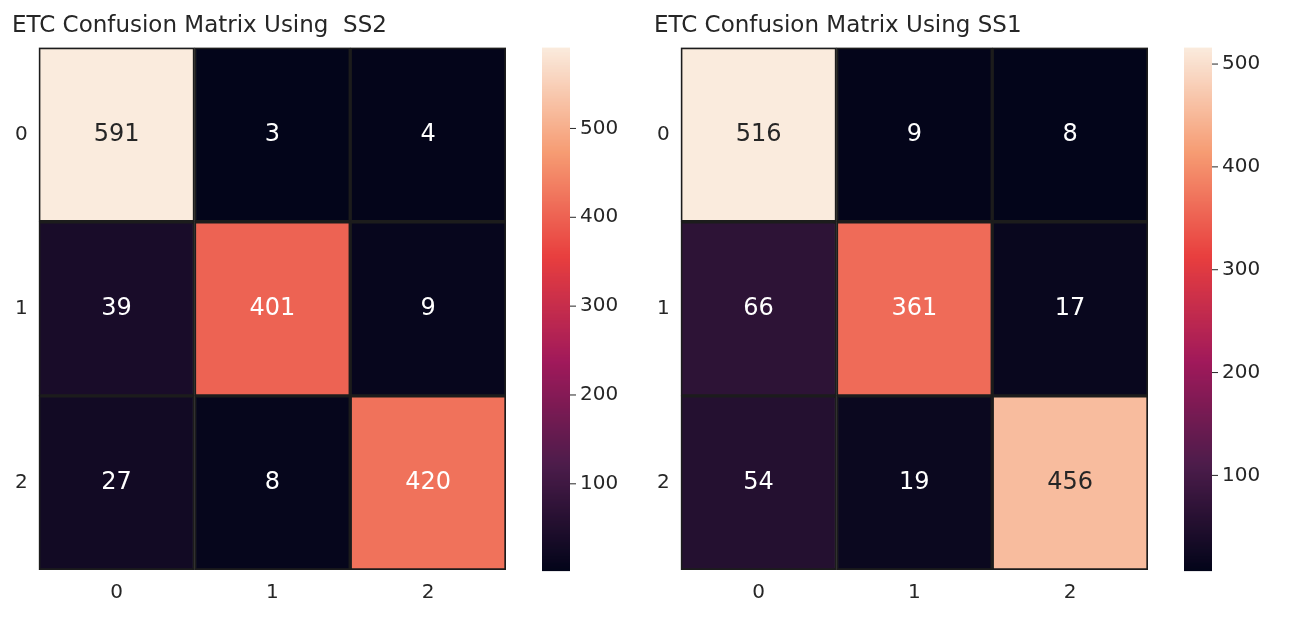  I want to click on data-label: 420, so click(428, 481).